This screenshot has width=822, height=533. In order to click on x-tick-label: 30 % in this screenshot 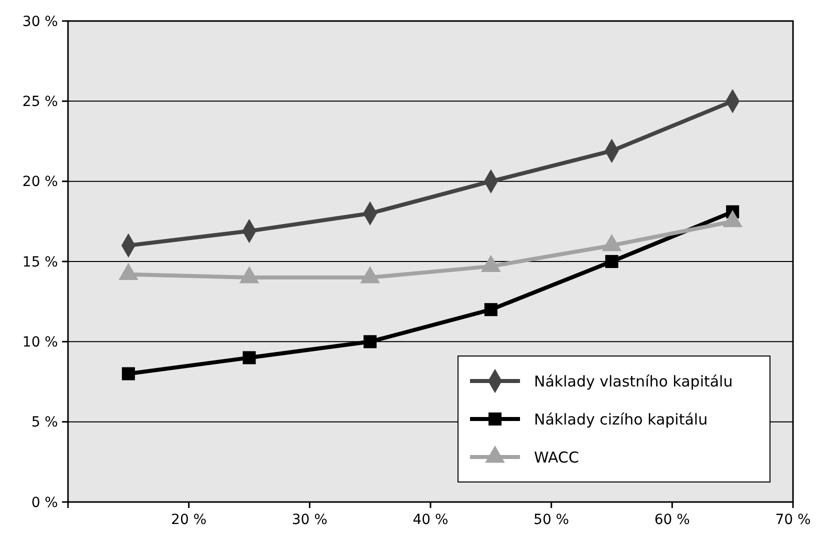, I will do `click(310, 520)`.